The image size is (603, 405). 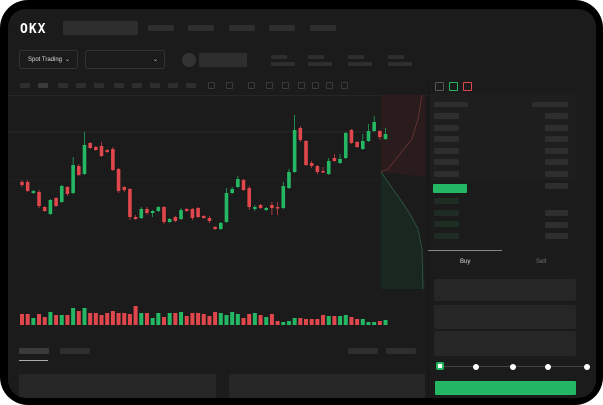 What do you see at coordinates (505, 343) in the screenshot?
I see `total-input` at bounding box center [505, 343].